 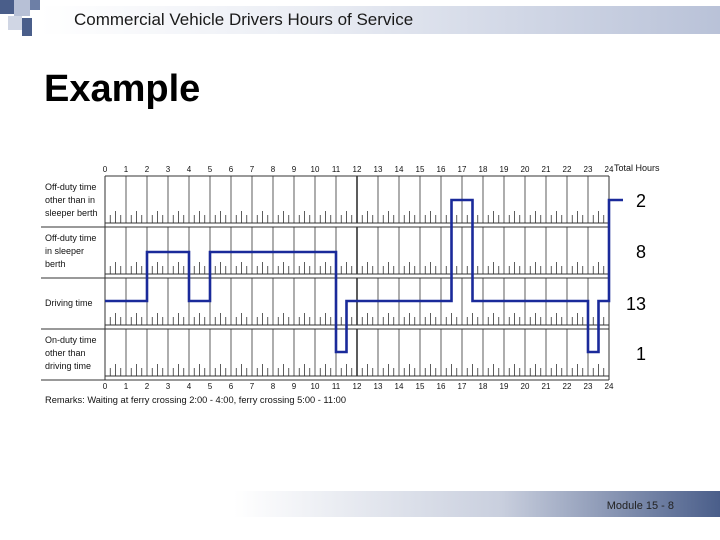 I want to click on hour-label-bottom: 18, so click(x=483, y=386).